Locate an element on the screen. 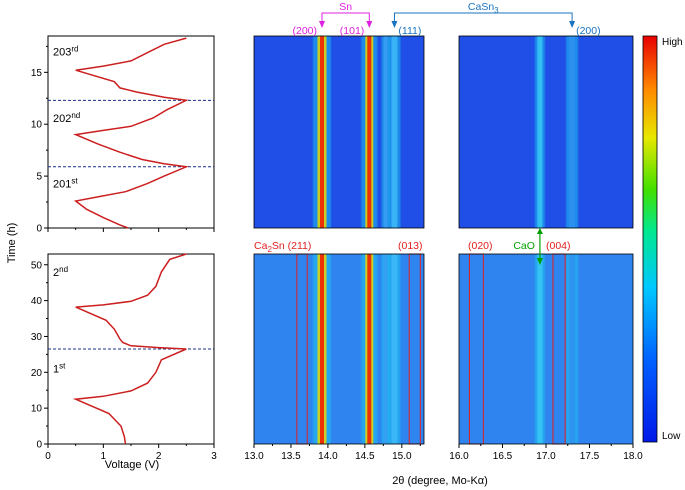 Image resolution: width=685 pixels, height=490 pixels. x-tick-label: 17.0 is located at coordinates (546, 456).